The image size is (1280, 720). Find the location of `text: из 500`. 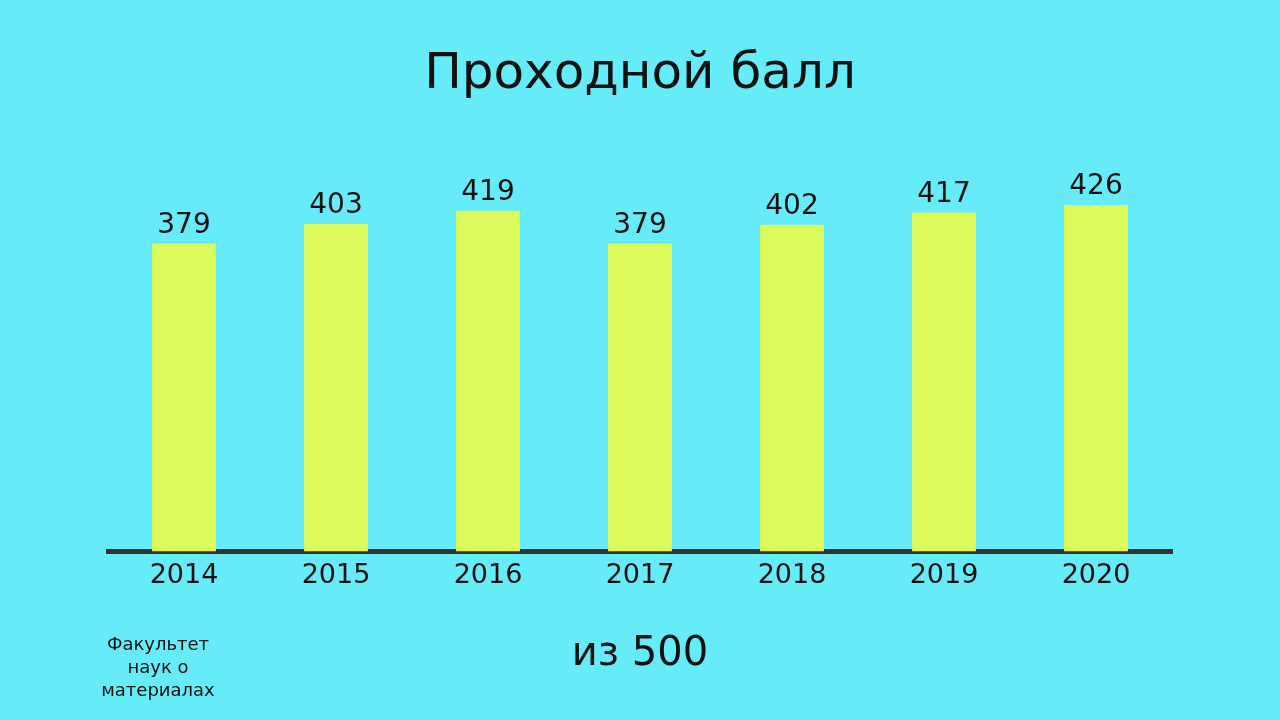

text: из 500 is located at coordinates (640, 651).